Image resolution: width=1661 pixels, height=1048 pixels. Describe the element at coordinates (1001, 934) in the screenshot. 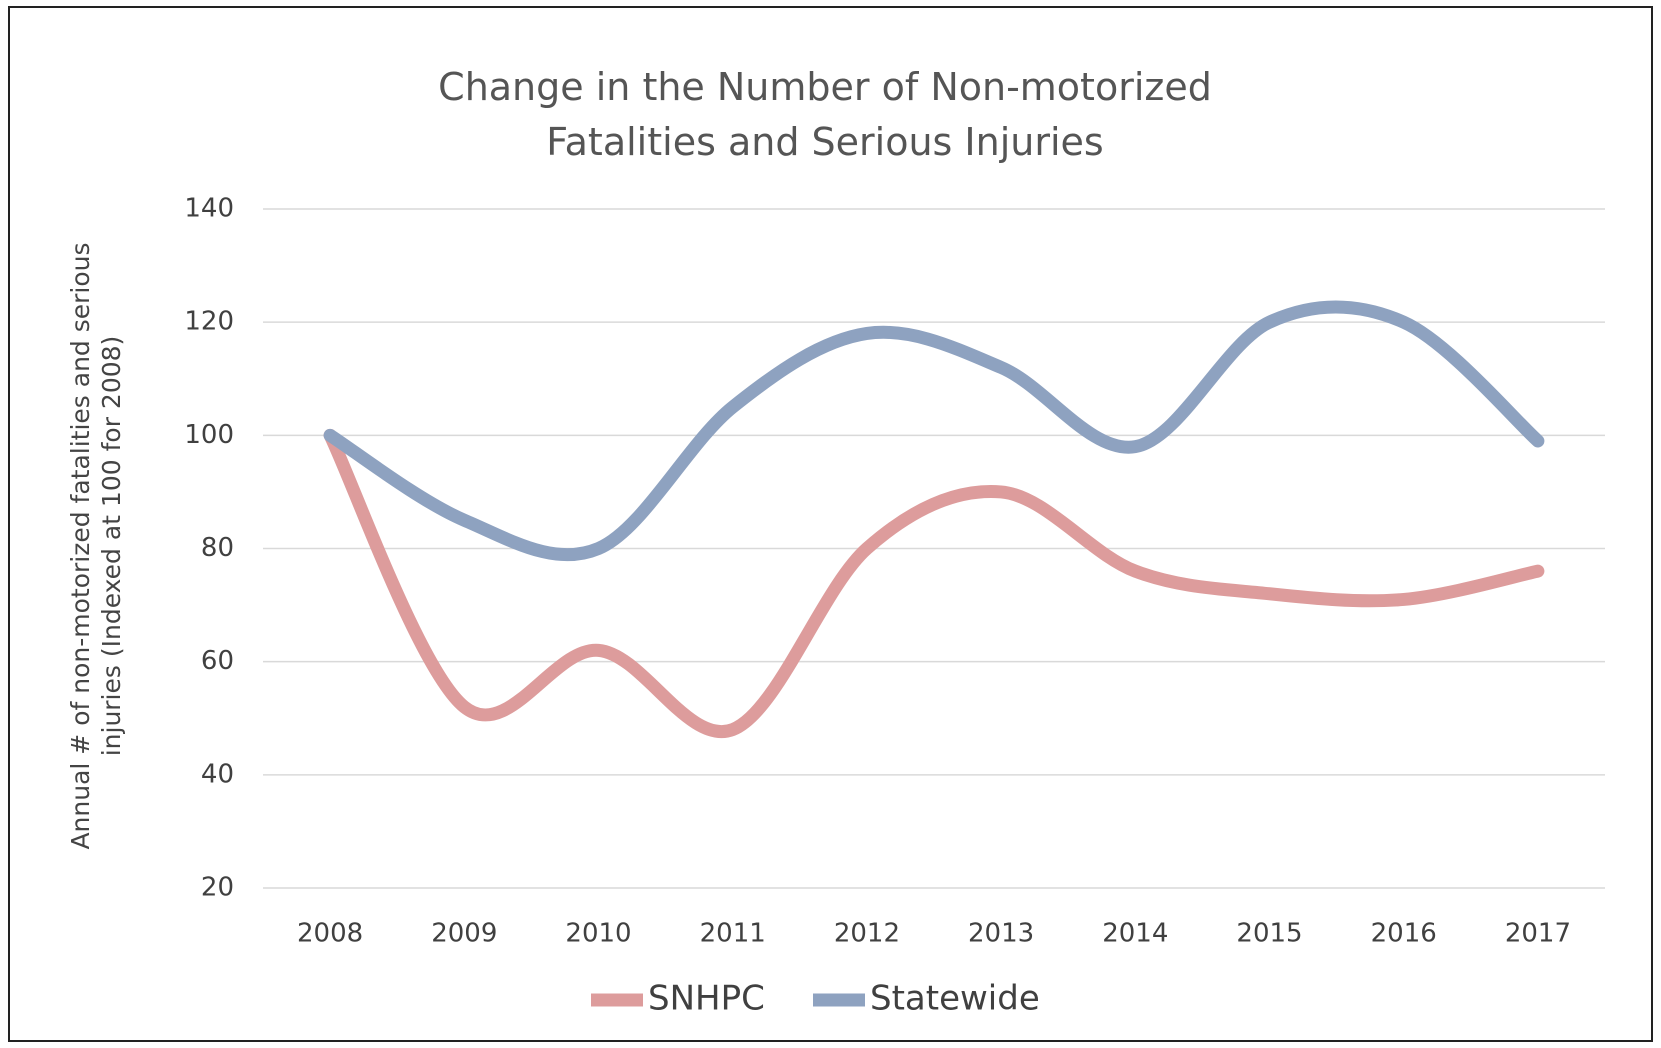

I see `x-tick-label: 2013` at that location.